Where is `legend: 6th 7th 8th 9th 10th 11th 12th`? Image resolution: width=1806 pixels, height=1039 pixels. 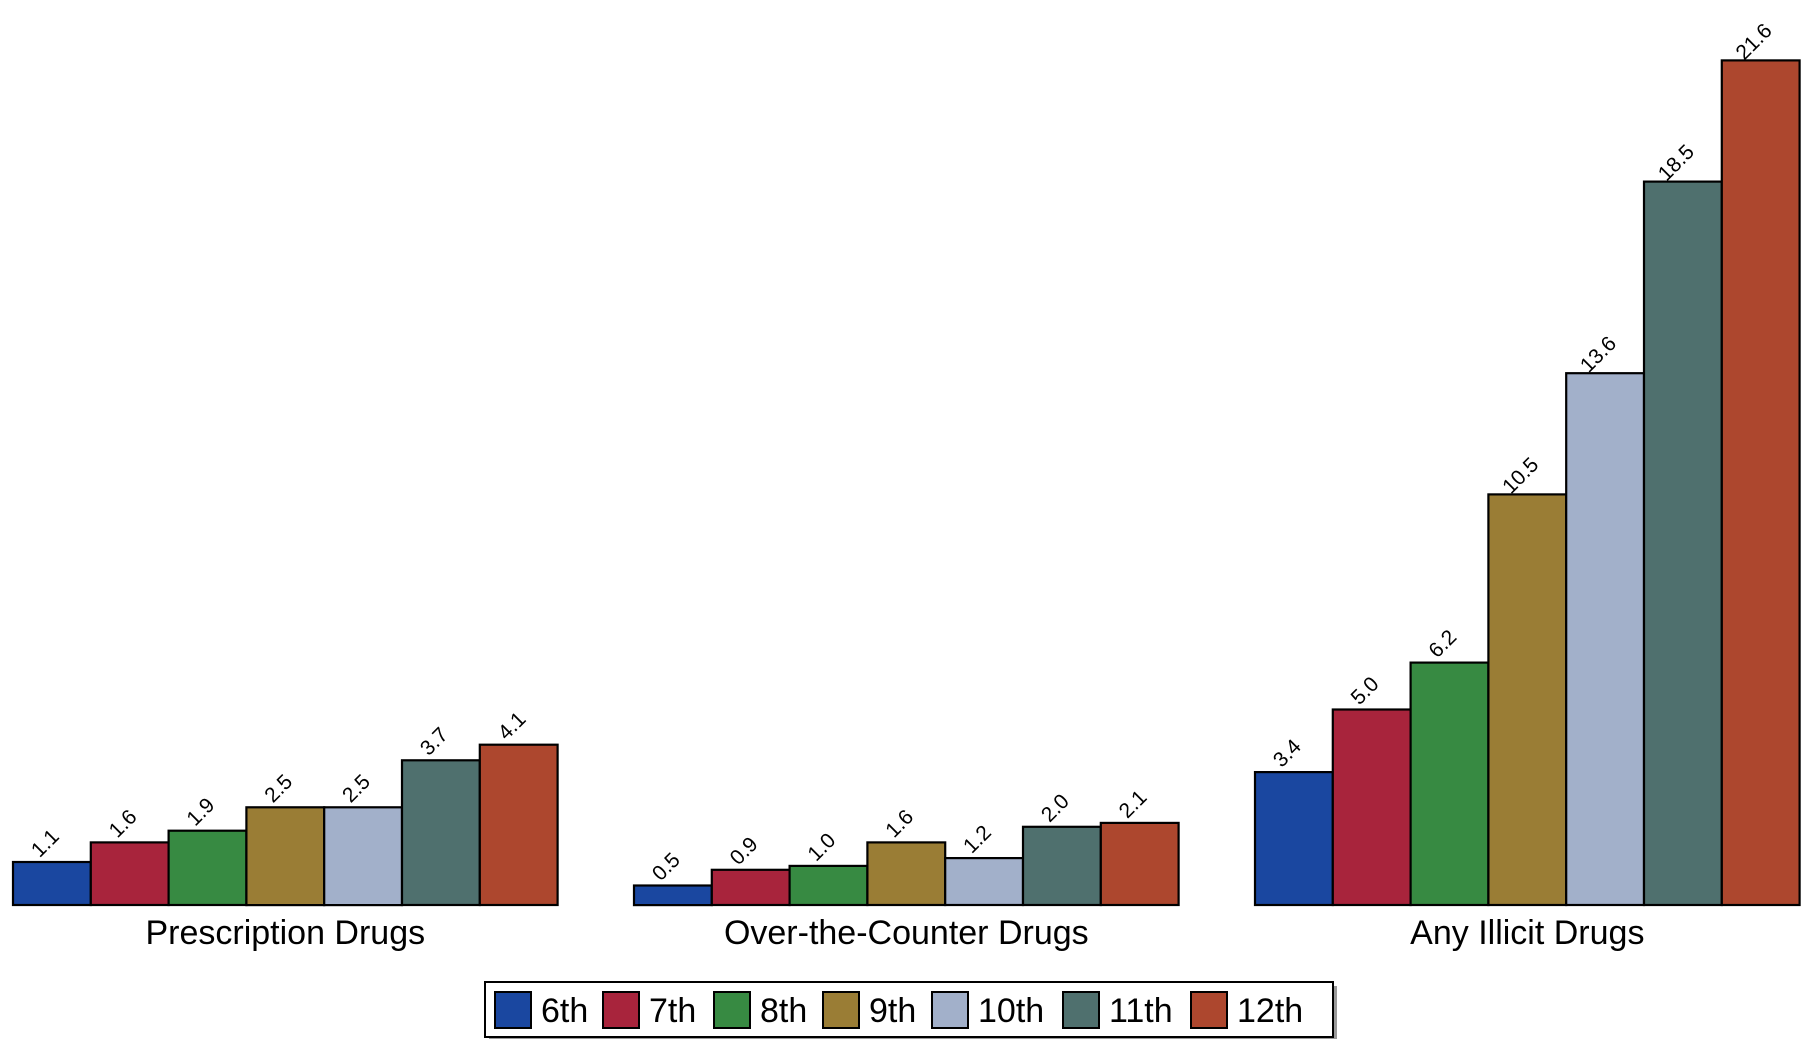 legend: 6th 7th 8th 9th 10th 11th 12th is located at coordinates (910, 1010).